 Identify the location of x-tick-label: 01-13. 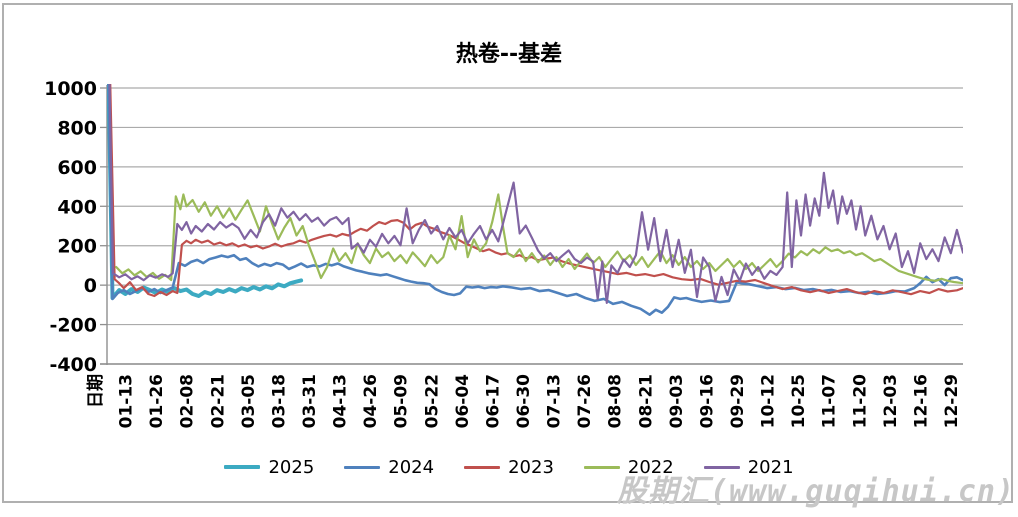
(127, 401).